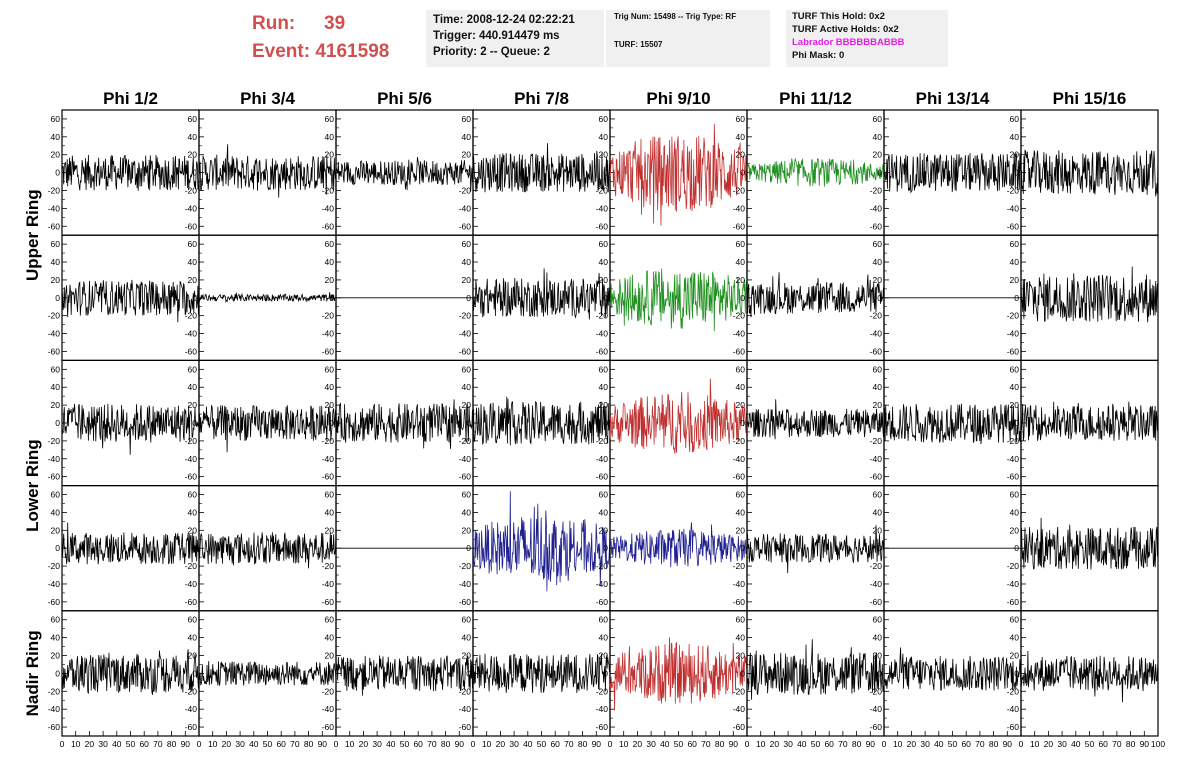  What do you see at coordinates (802, 744) in the screenshot?
I see `x-tick-label: 40` at bounding box center [802, 744].